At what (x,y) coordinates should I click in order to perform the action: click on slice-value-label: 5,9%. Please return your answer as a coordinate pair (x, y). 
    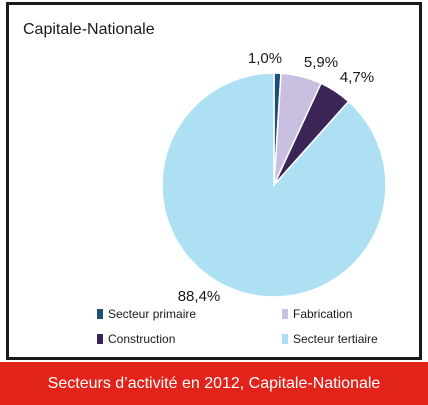
    Looking at the image, I should click on (321, 62).